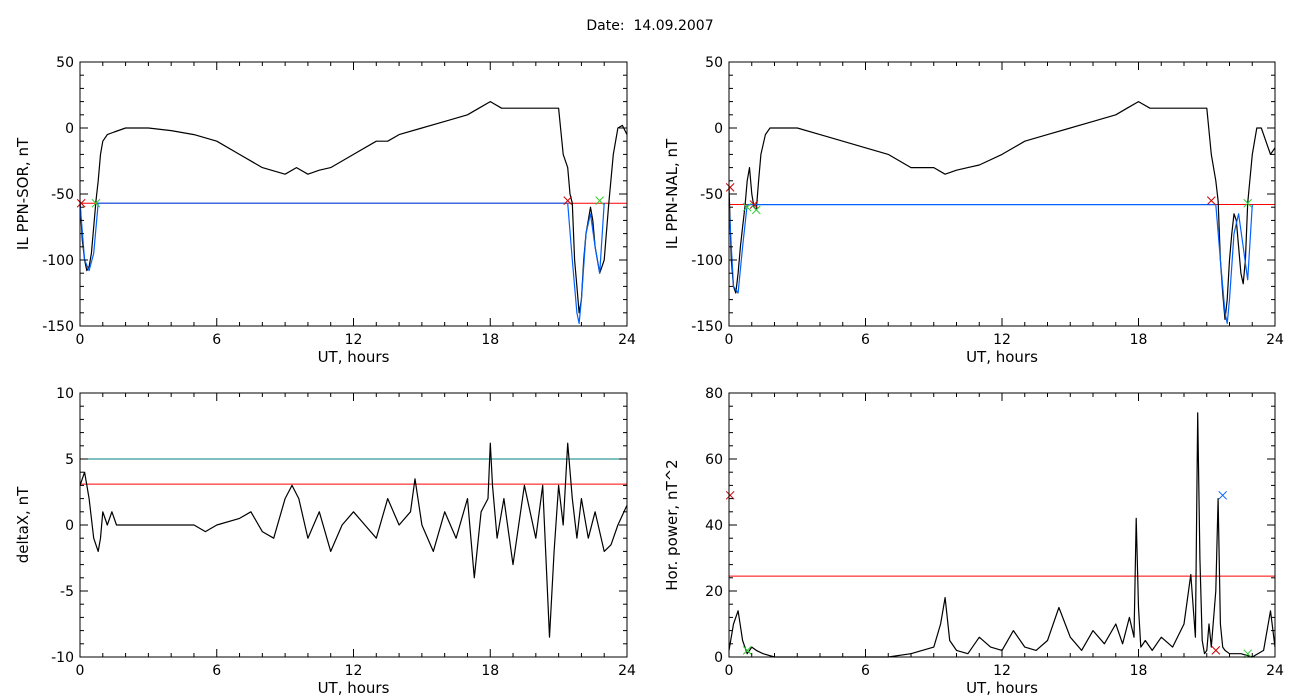 The height and width of the screenshot is (700, 1300). Describe the element at coordinates (672, 193) in the screenshot. I see `y-axis-label: IL PPN-NAL, nT` at that location.